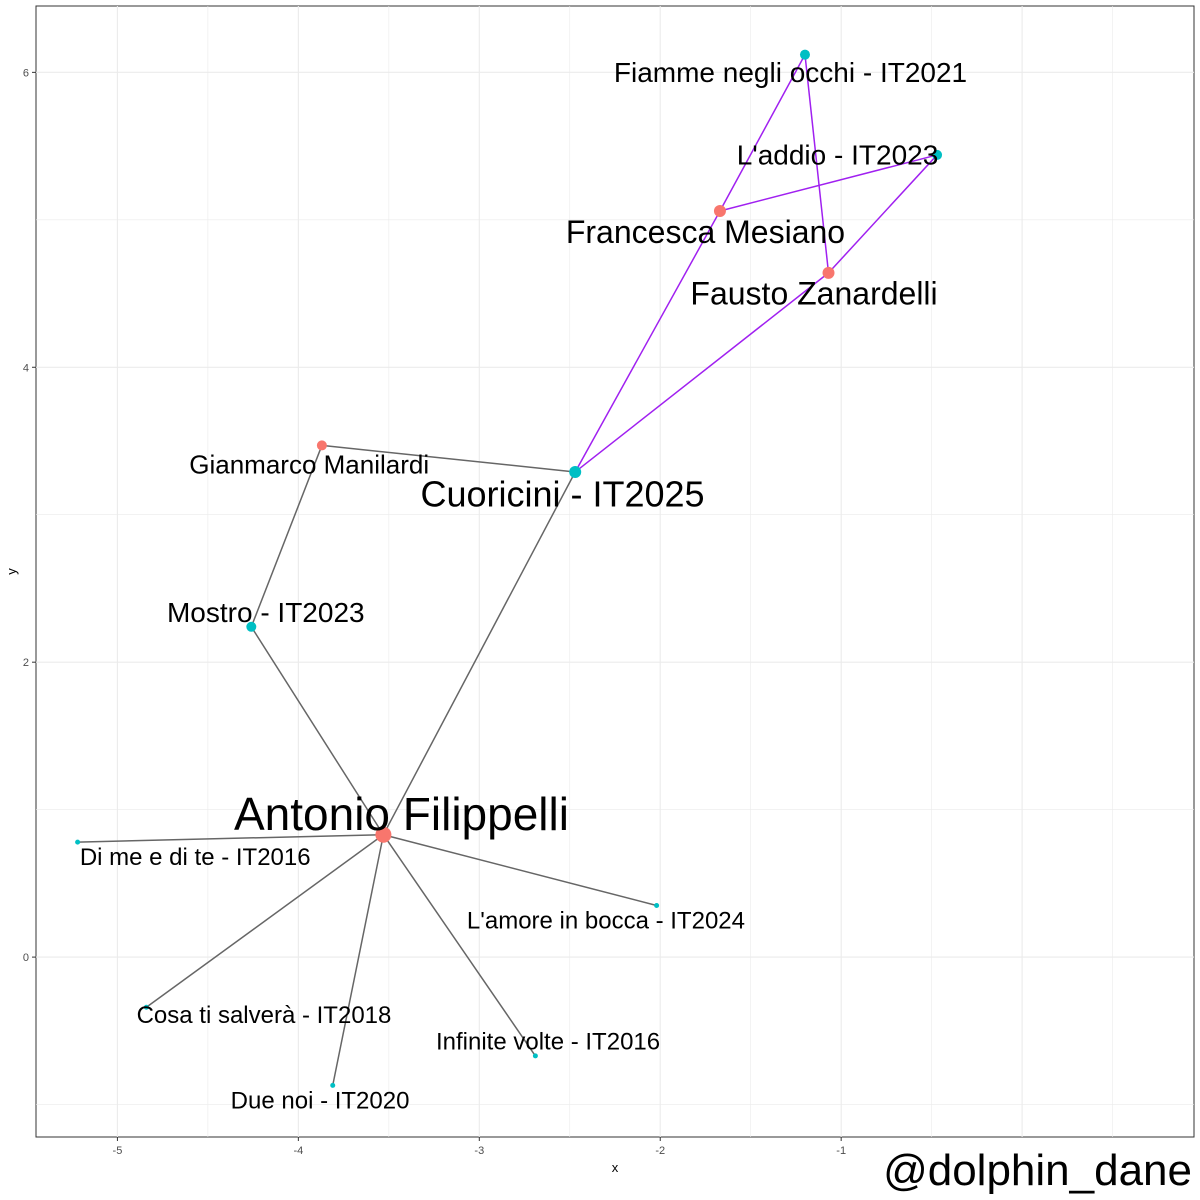 This screenshot has width=1200, height=1200. What do you see at coordinates (520, 870) in the screenshot?
I see `edge-antonio-amore` at bounding box center [520, 870].